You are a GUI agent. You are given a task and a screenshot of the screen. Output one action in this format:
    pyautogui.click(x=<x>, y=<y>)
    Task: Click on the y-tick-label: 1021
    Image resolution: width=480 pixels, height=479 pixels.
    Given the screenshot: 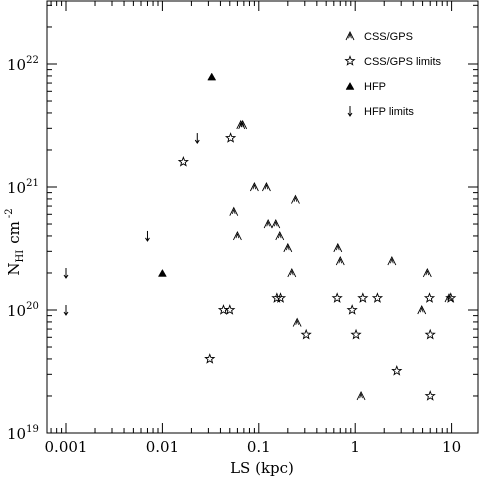 What is the action you would take?
    pyautogui.click(x=23, y=187)
    